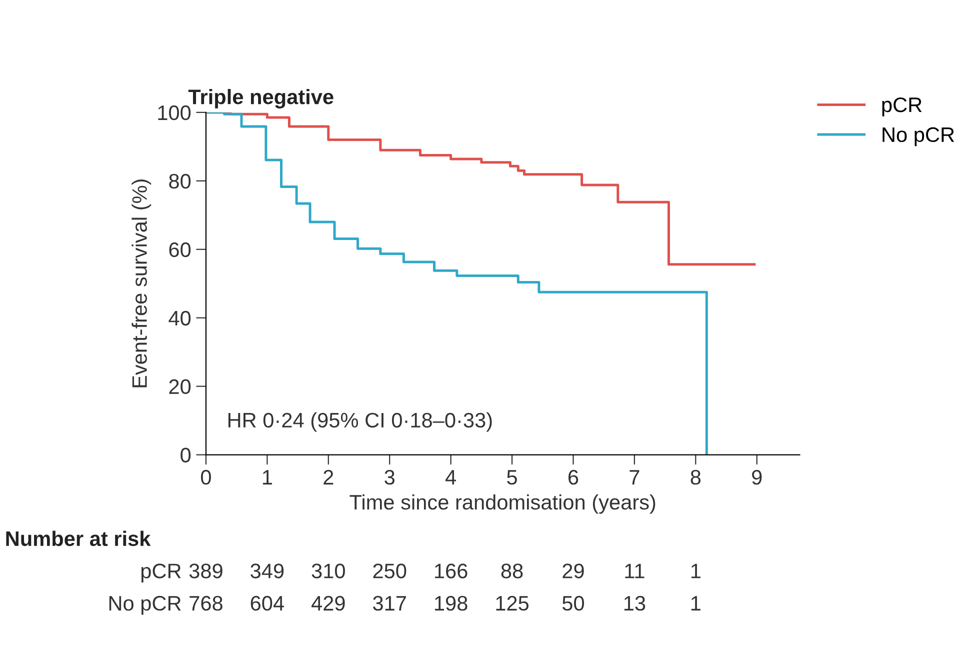 The image size is (967, 646). Describe the element at coordinates (267, 571) in the screenshot. I see `text: 349` at that location.